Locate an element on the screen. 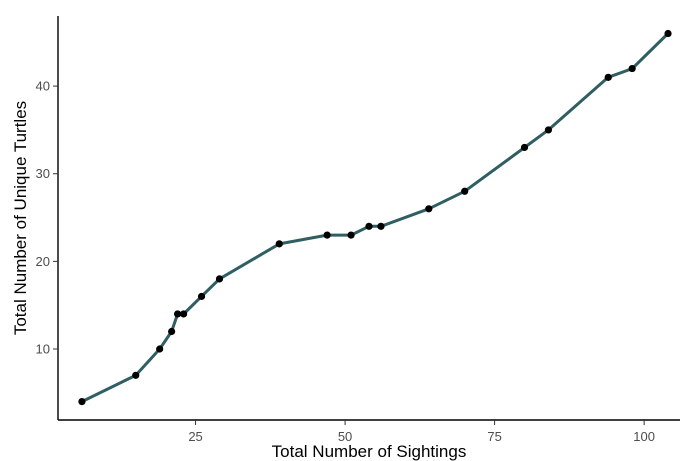  y-tick-label: 30 is located at coordinates (43, 173).